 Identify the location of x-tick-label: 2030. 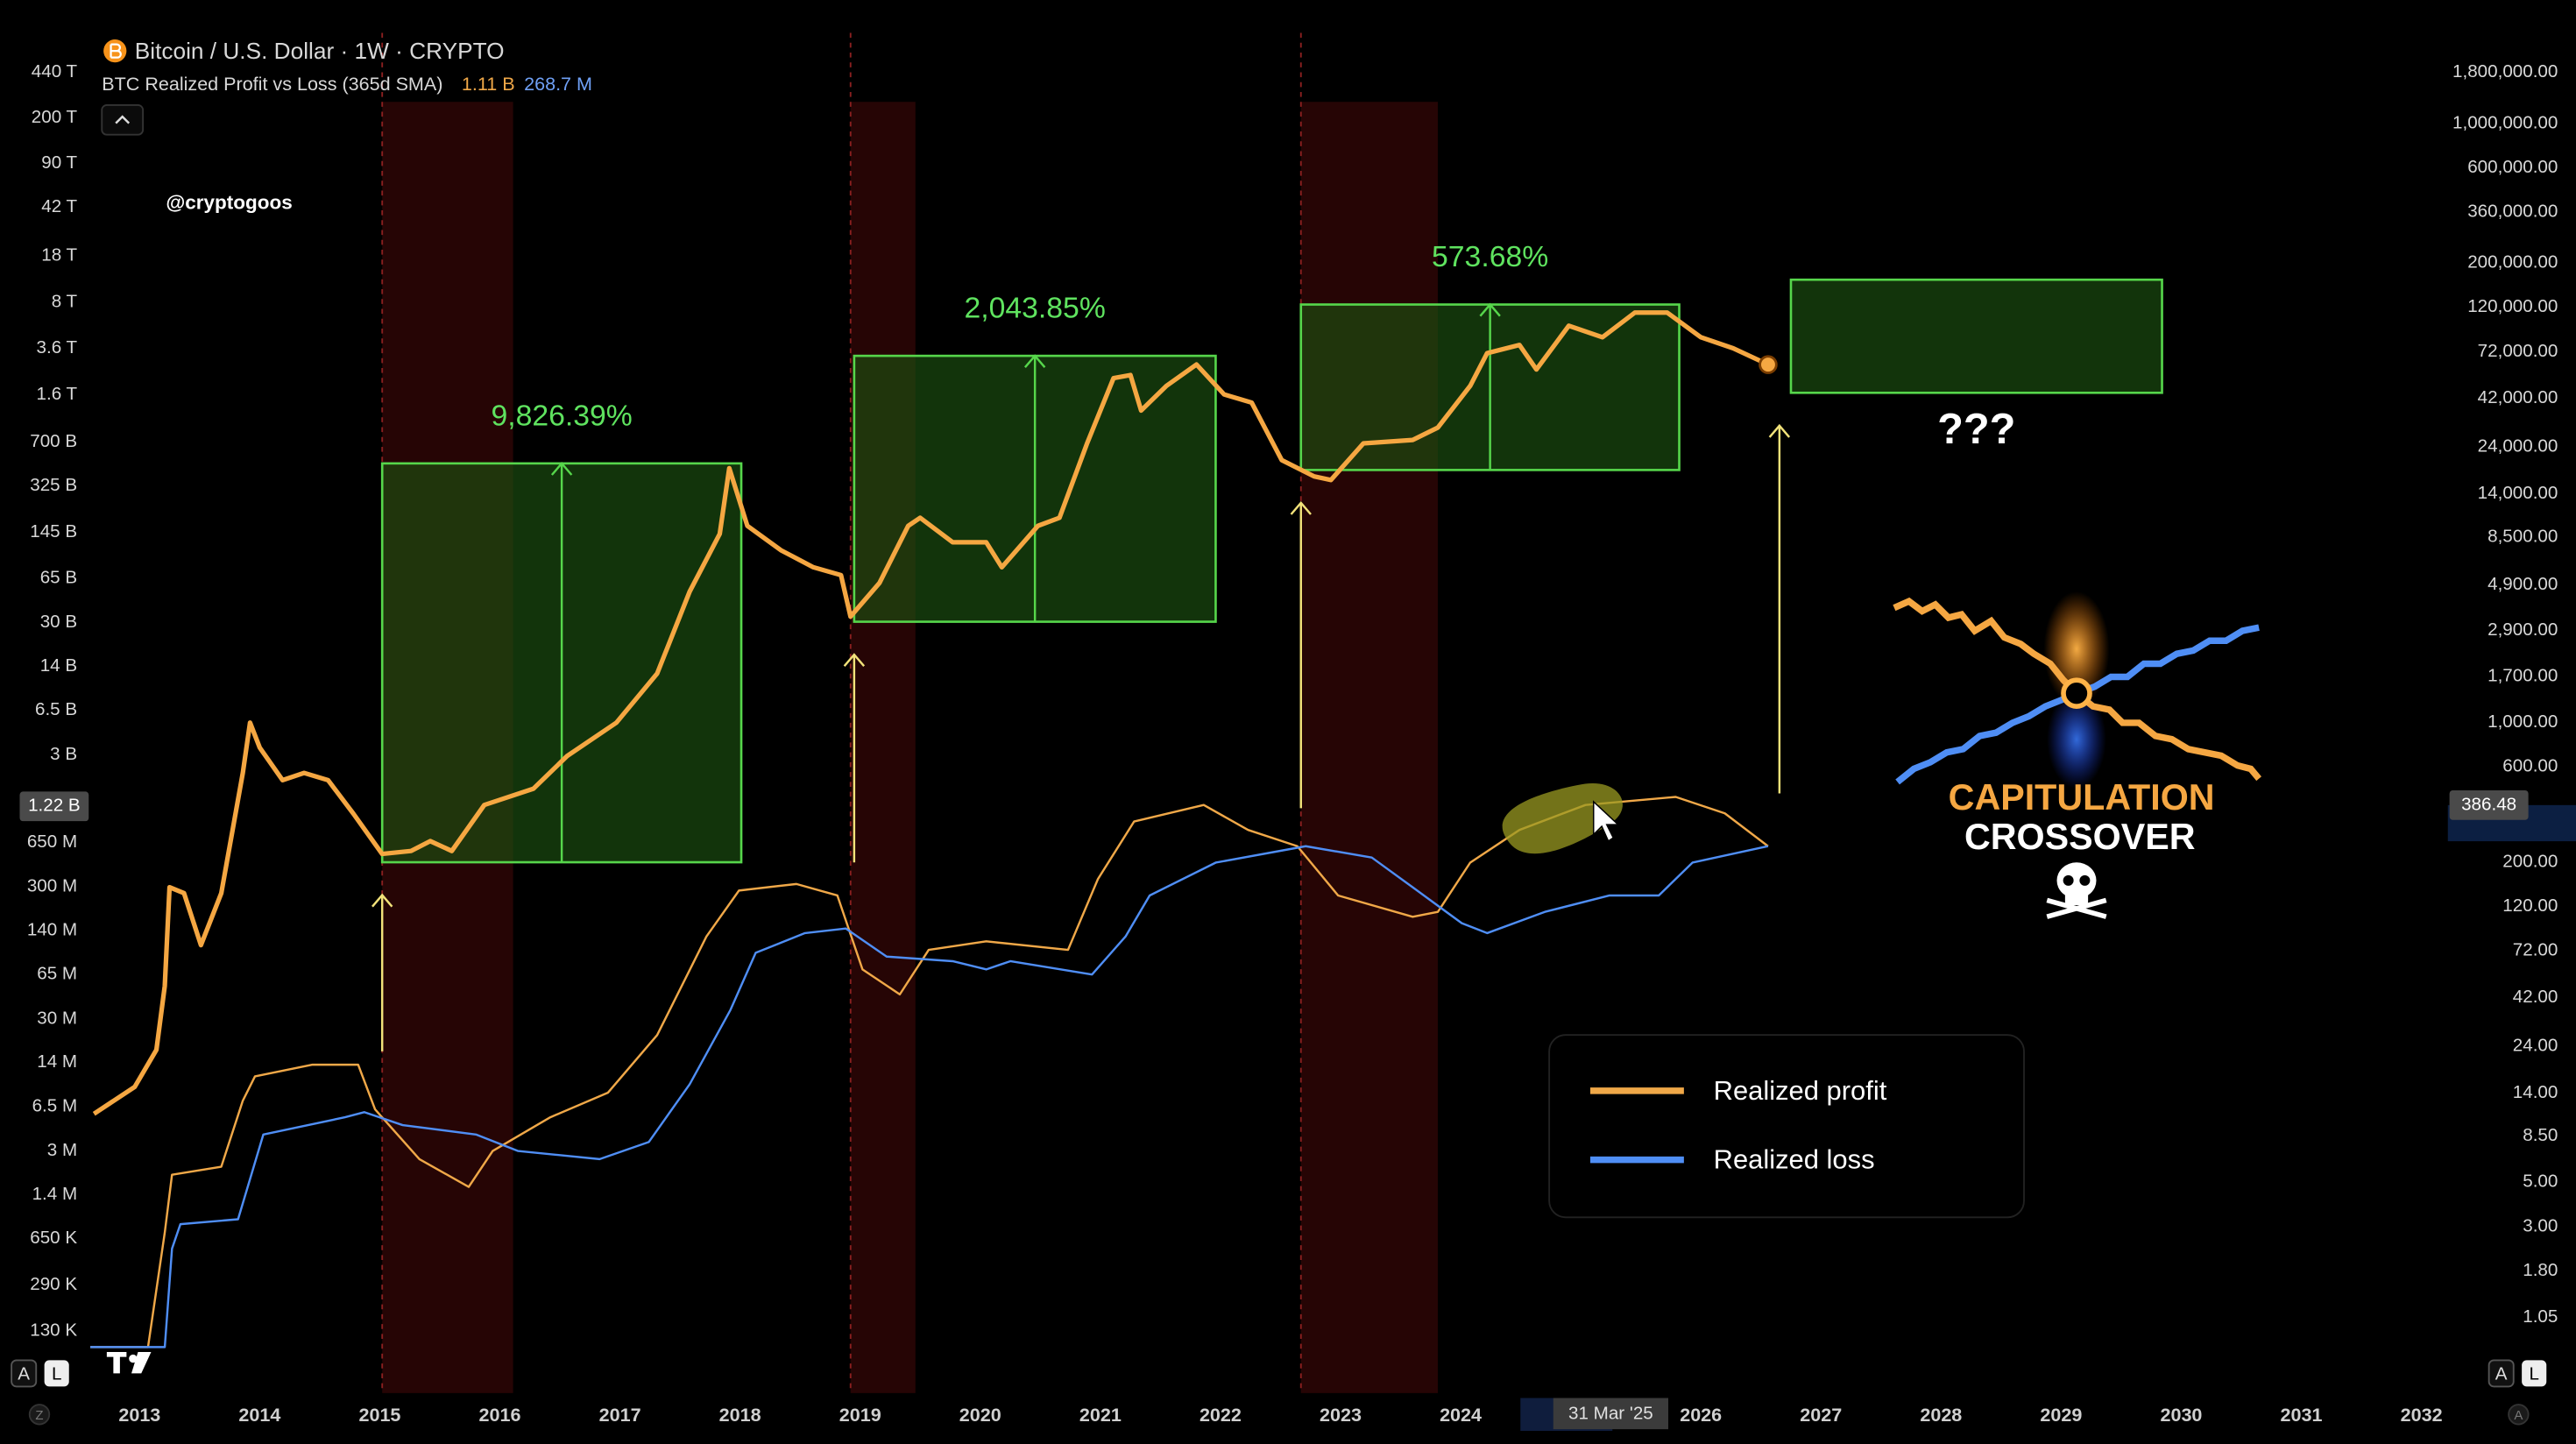
(2181, 1415).